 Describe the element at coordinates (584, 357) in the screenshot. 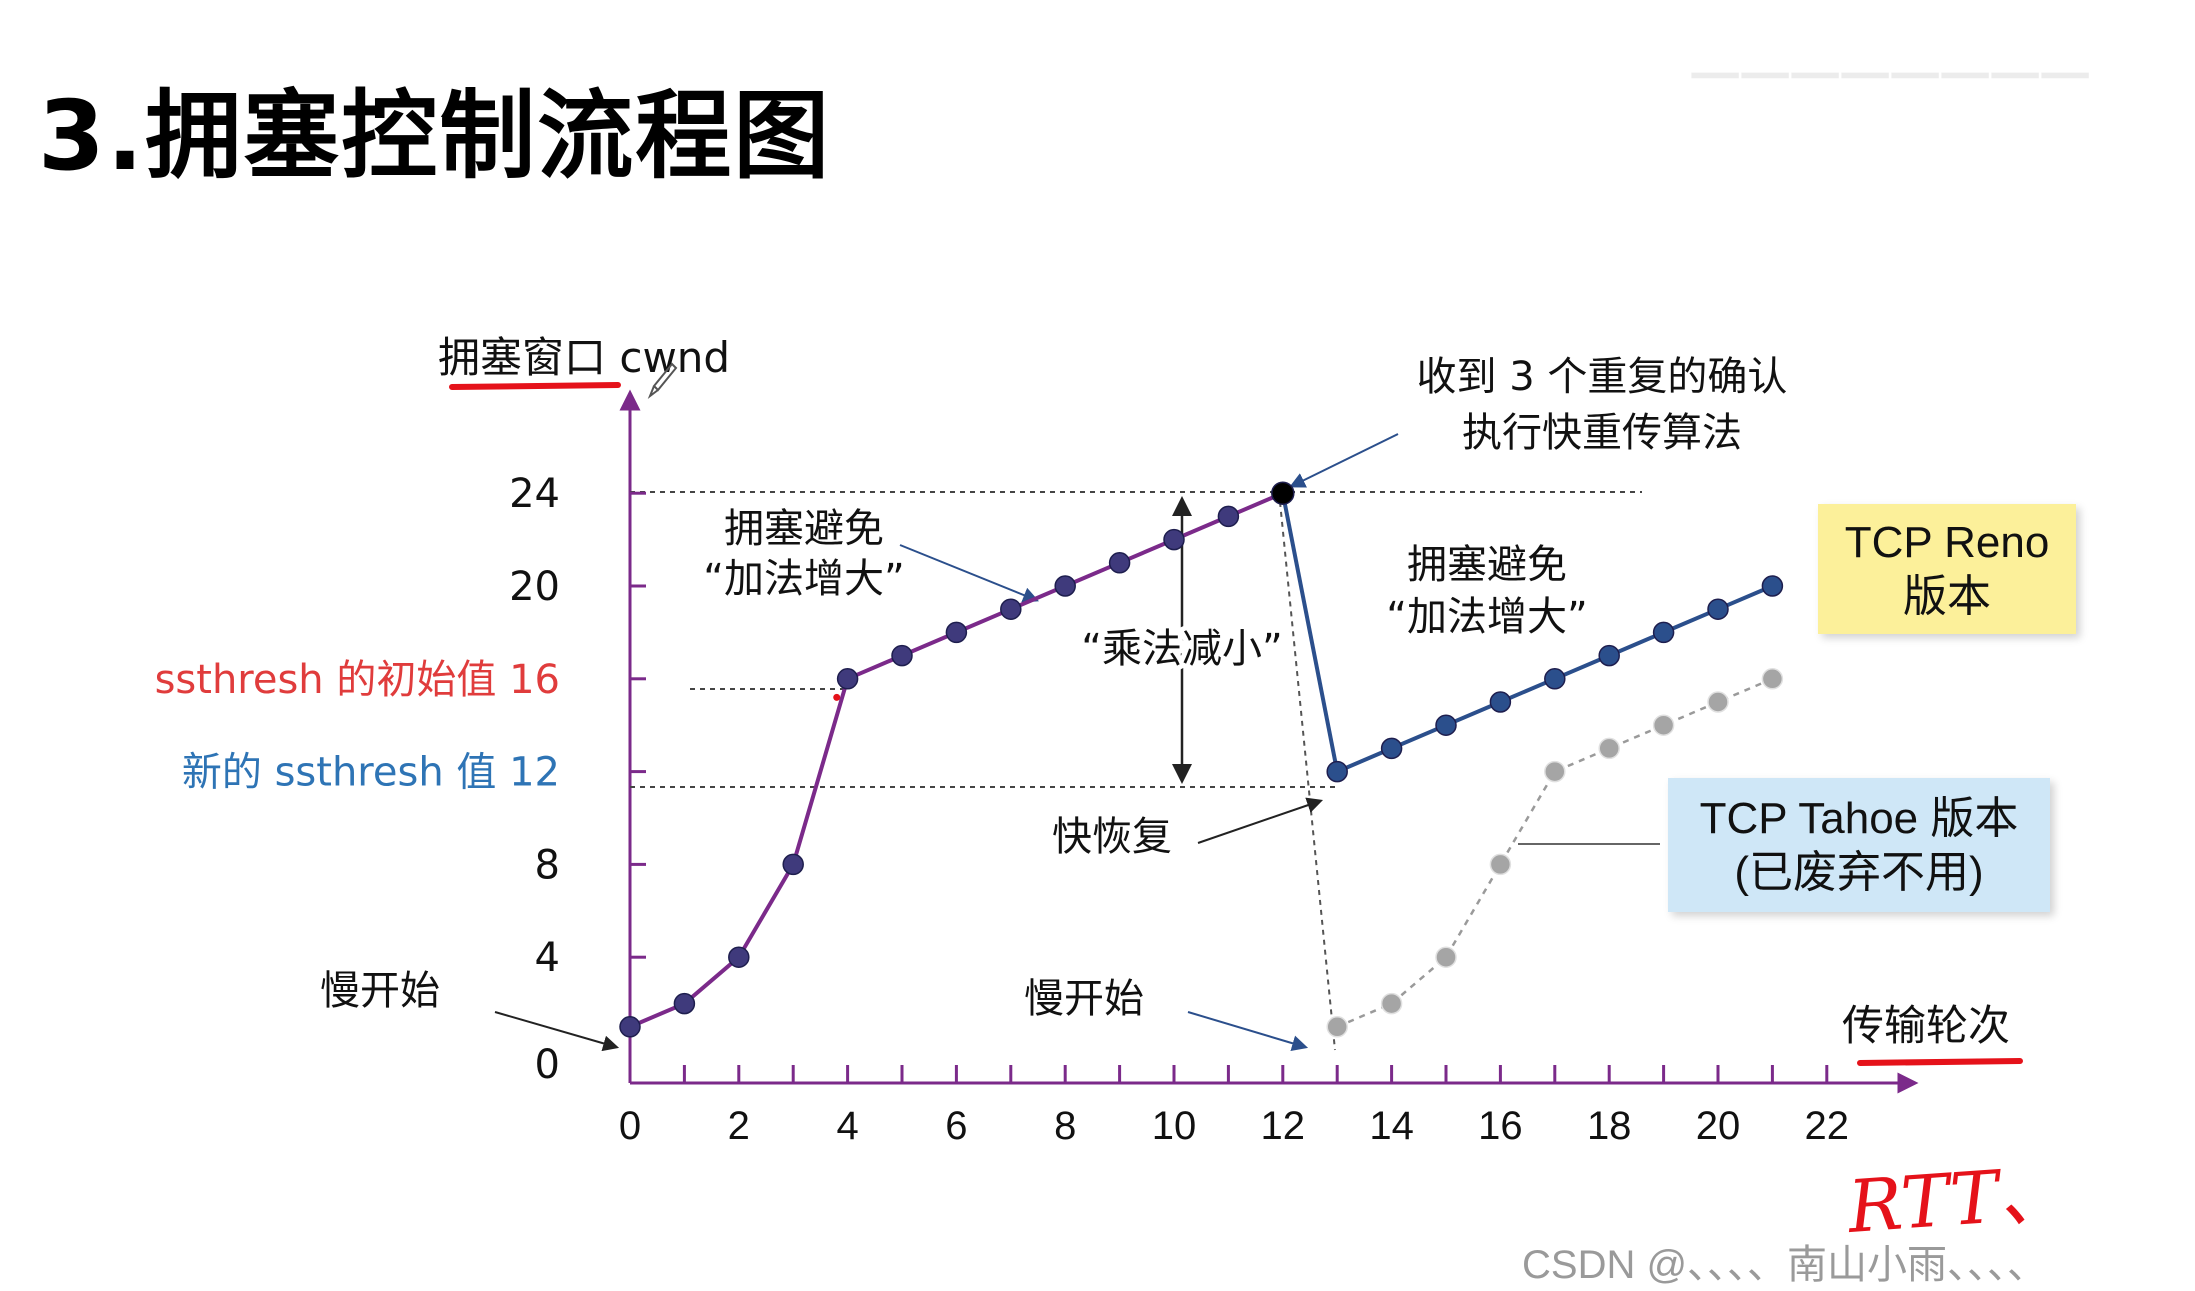

I see `y-axis-title: 拥塞窗口 cwnd` at that location.